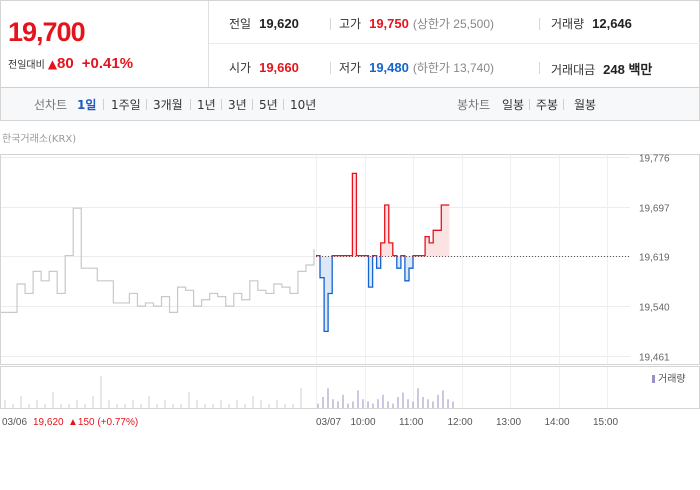 Image resolution: width=700 pixels, height=490 pixels. What do you see at coordinates (303, 105) in the screenshot?
I see `tab-10y: 10년` at bounding box center [303, 105].